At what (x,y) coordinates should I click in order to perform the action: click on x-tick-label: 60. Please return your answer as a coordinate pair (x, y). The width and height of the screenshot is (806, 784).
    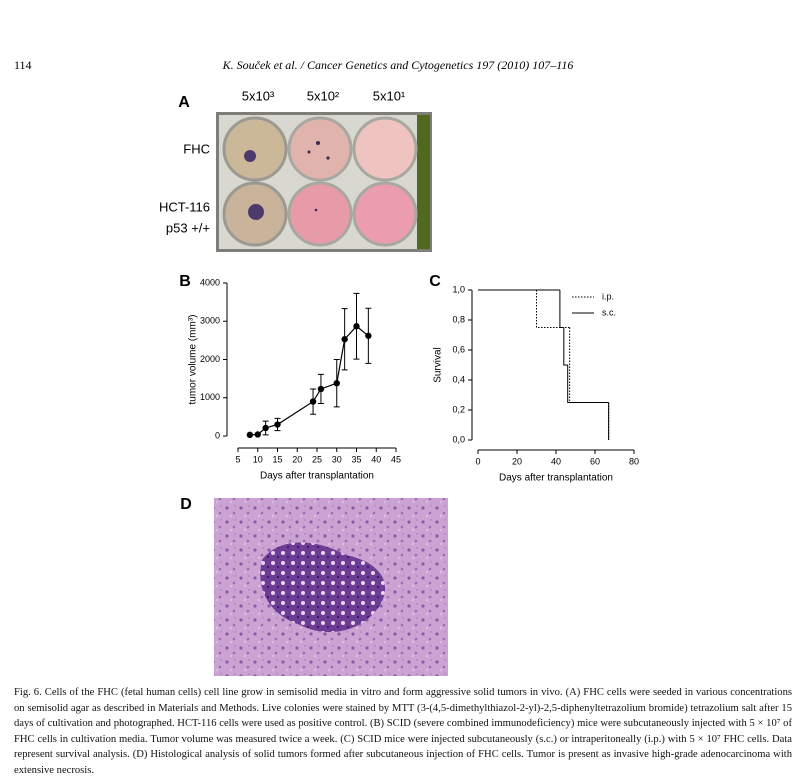
    Looking at the image, I should click on (595, 461).